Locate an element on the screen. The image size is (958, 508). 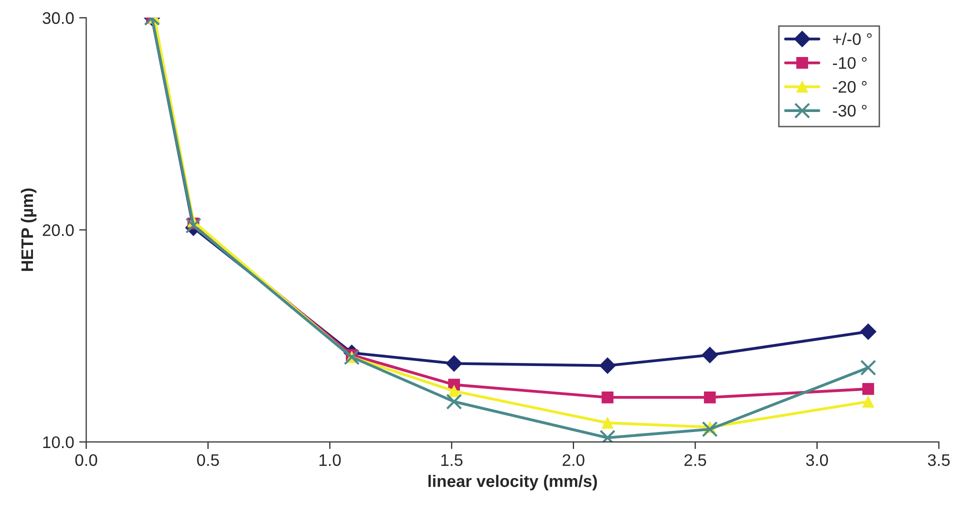
y-tick-label: 30.0 is located at coordinates (58, 18).